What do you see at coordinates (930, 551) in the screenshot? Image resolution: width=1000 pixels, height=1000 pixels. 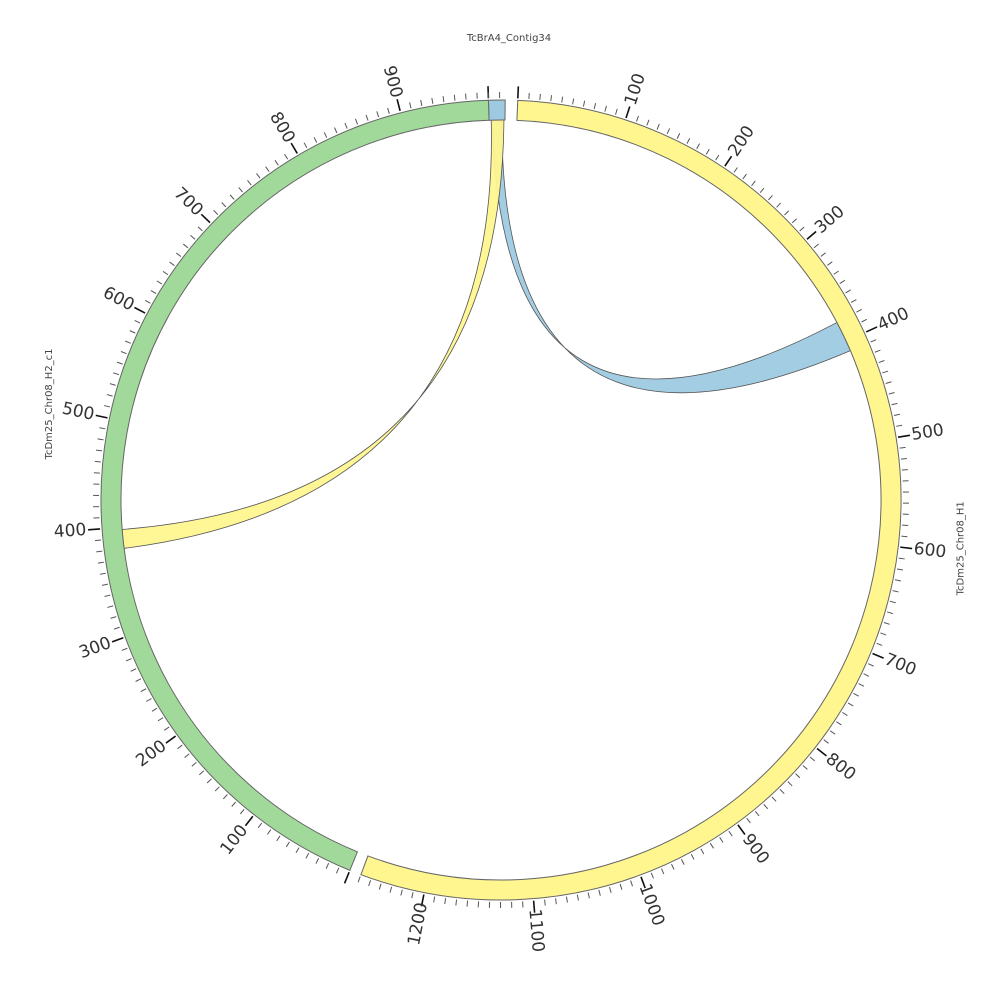 I see `tick-label-h1-600: 600` at bounding box center [930, 551].